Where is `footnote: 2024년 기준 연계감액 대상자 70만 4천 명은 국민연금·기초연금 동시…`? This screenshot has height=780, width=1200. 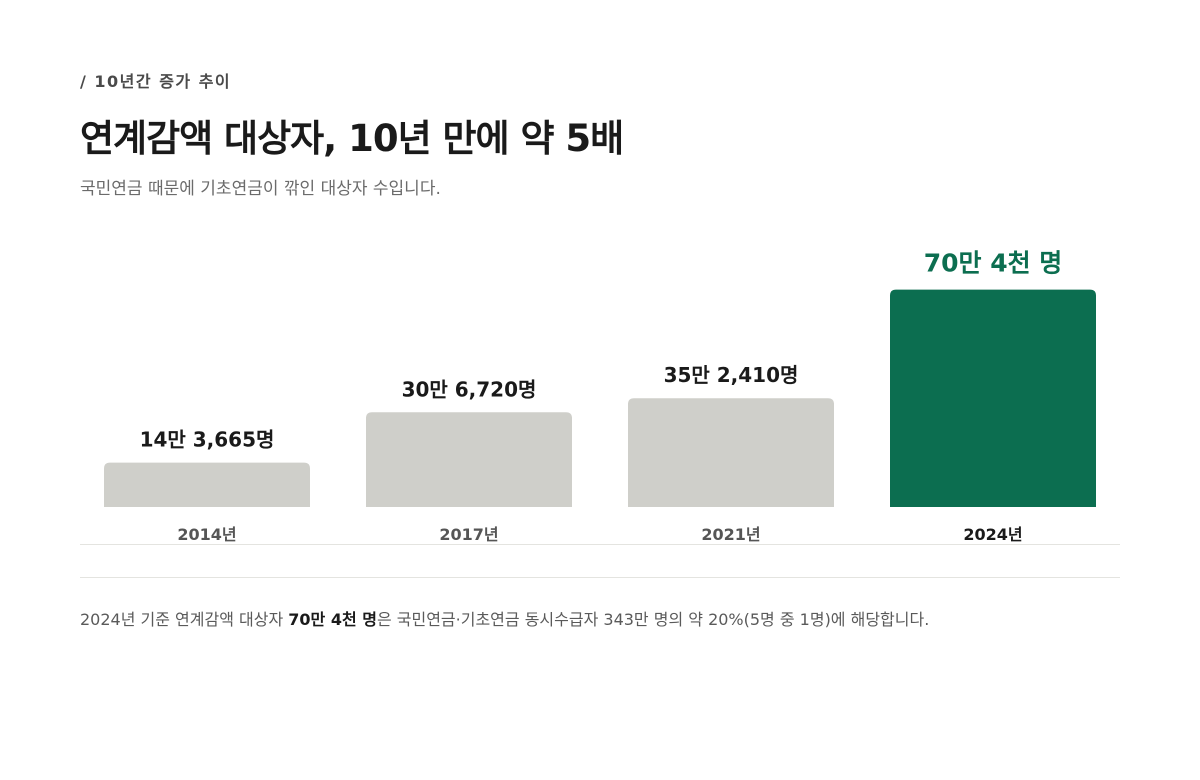
footnote: 2024년 기준 연계감액 대상자 70만 4천 명은 국민연금·기초연금 동시… is located at coordinates (504, 618).